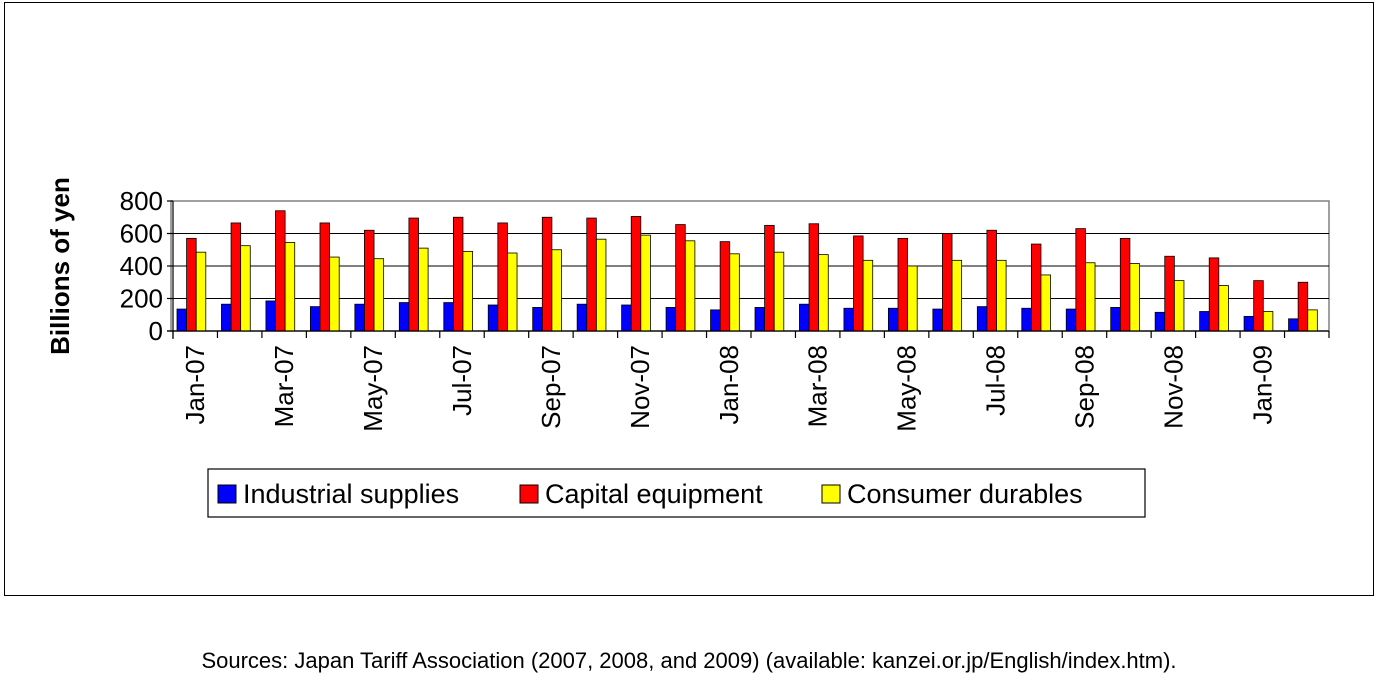 The height and width of the screenshot is (684, 1378). Describe the element at coordinates (156, 331) in the screenshot. I see `y-tick-label: 0` at that location.